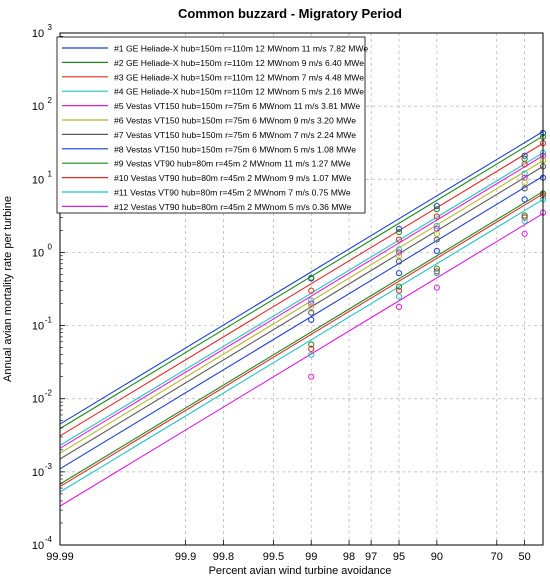 This screenshot has height=585, width=550. What do you see at coordinates (525, 557) in the screenshot?
I see `x-tick-label: 50` at bounding box center [525, 557].